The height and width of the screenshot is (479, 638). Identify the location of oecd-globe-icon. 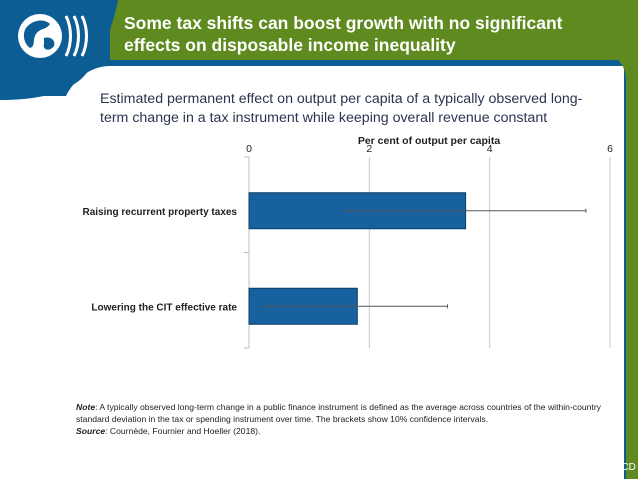
(53, 36).